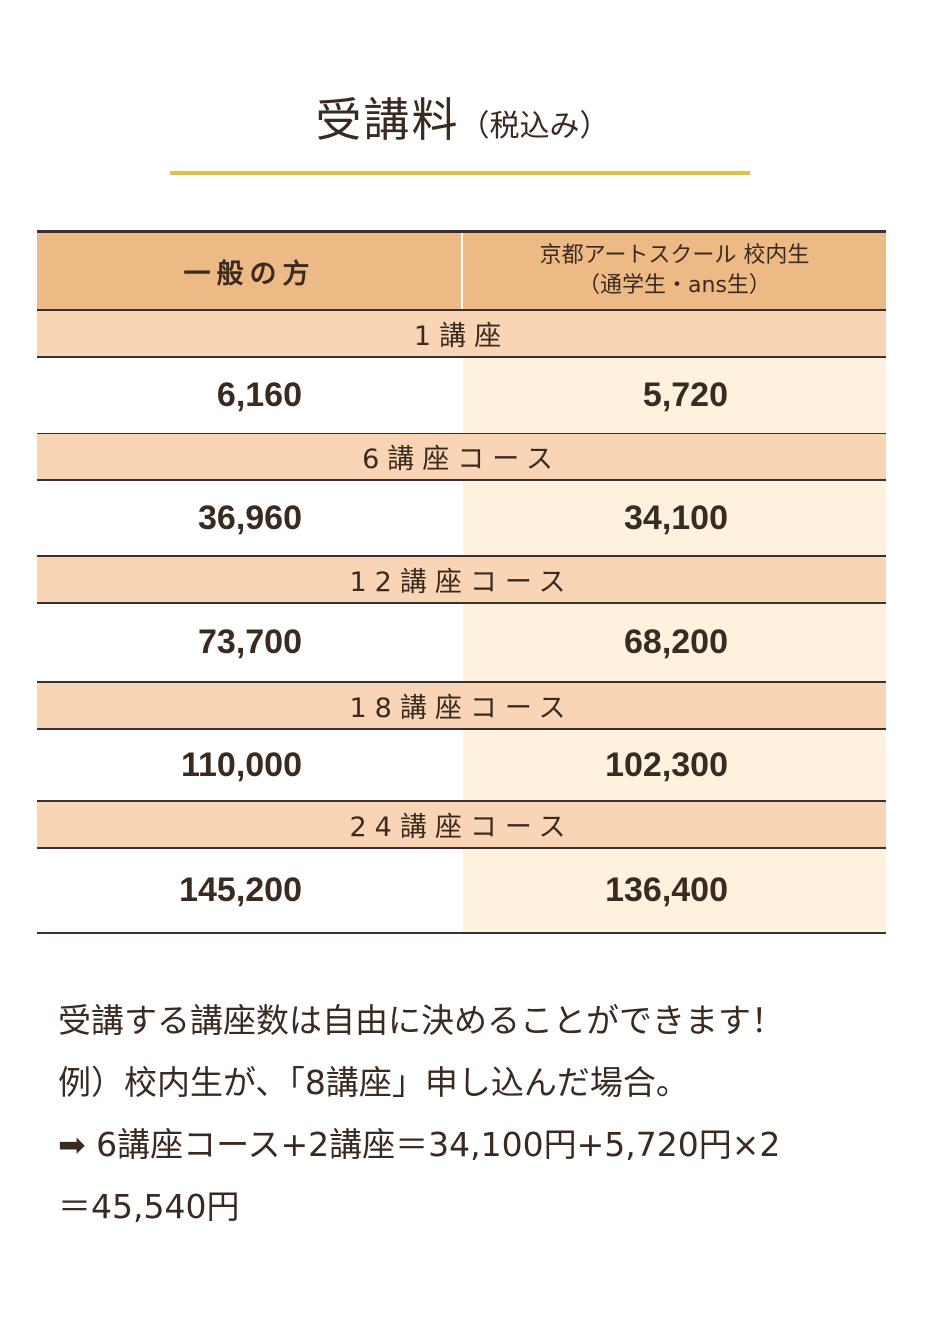  I want to click on note-line-4: ＝45,540円, so click(149, 1206).